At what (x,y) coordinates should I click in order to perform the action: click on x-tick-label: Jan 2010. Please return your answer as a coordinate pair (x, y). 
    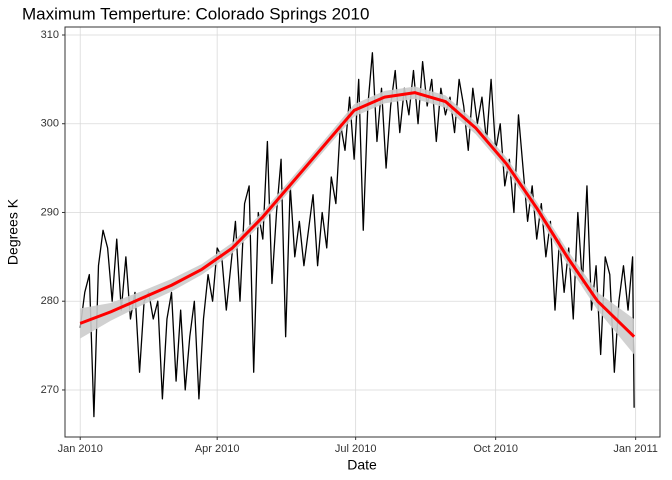
    Looking at the image, I should click on (80, 449).